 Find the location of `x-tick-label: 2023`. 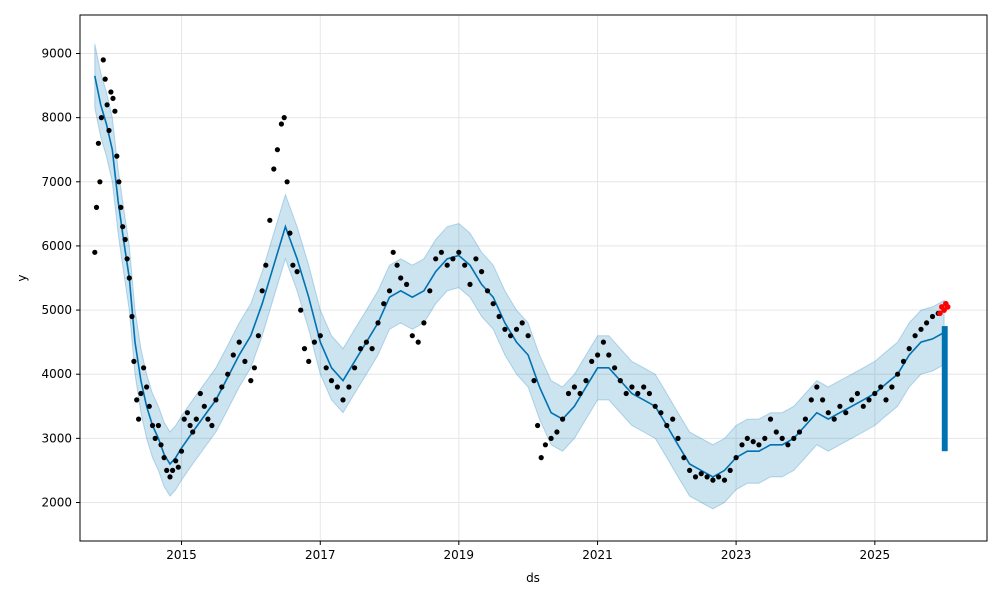

x-tick-label: 2023 is located at coordinates (736, 555).